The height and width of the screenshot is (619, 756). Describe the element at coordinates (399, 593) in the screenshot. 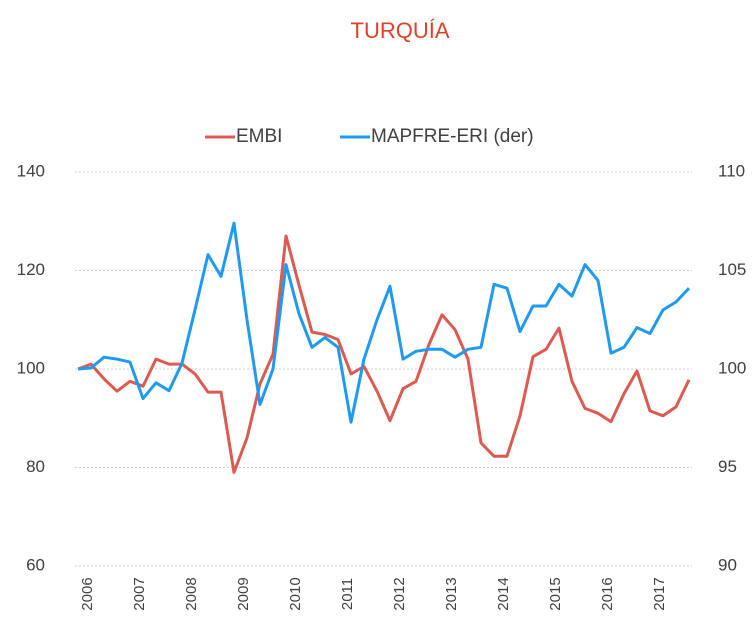

I see `x-tick-label: 2012` at that location.